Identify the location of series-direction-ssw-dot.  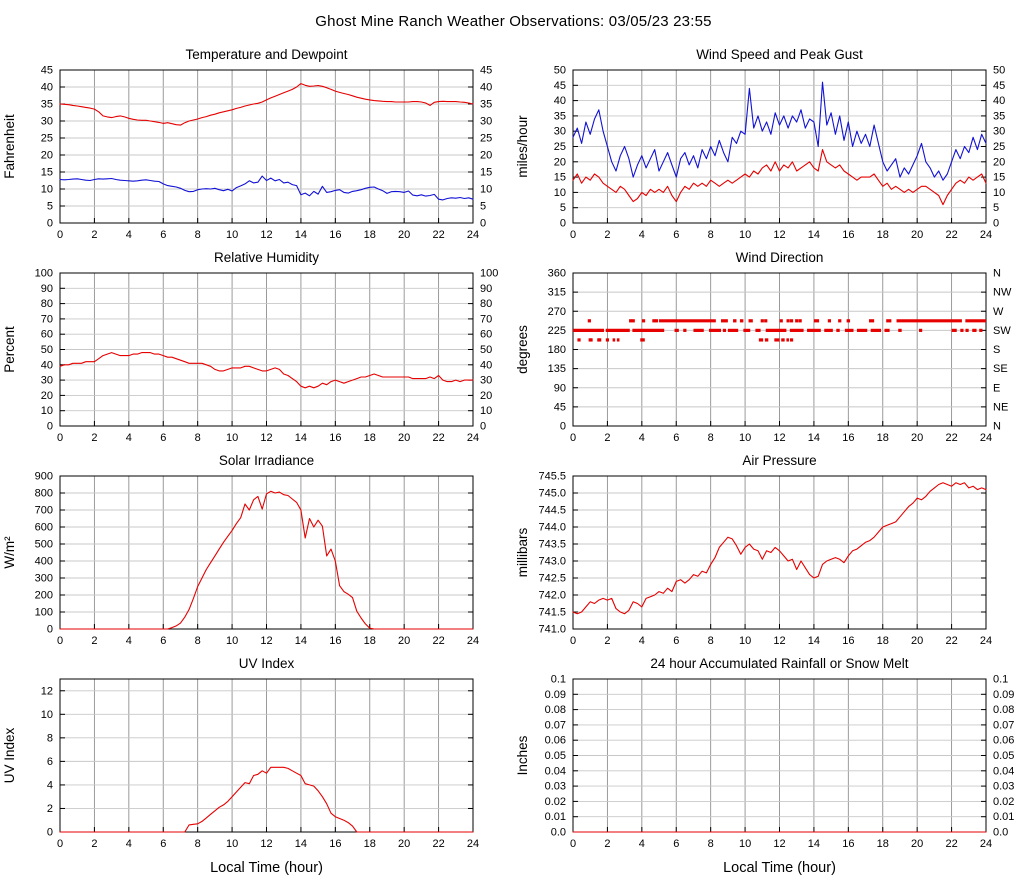
(591, 340).